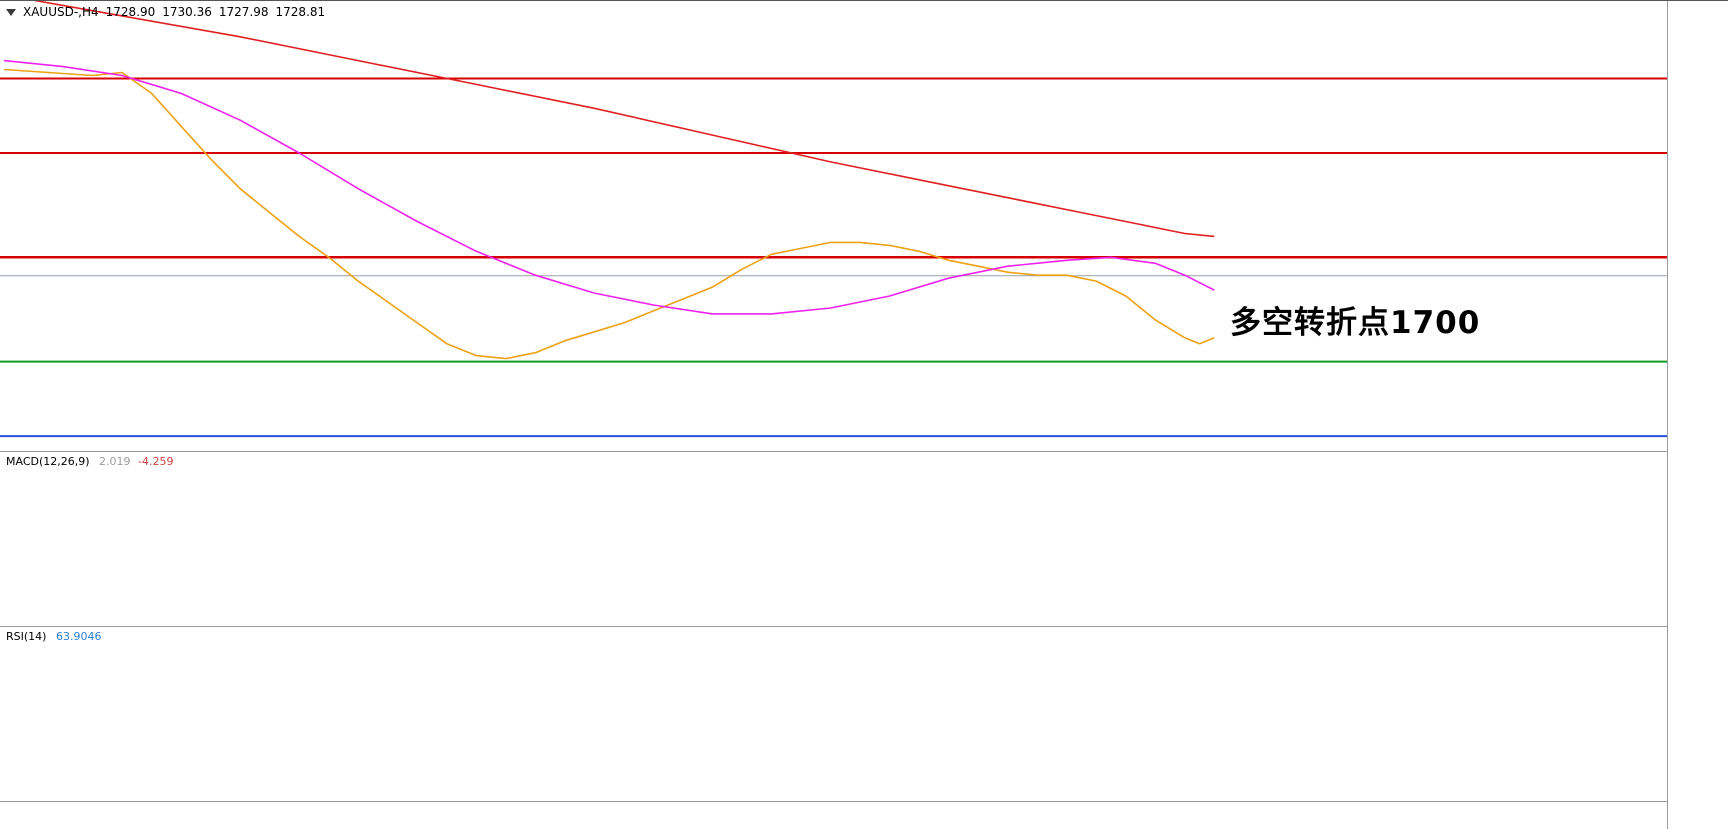 Image resolution: width=1728 pixels, height=829 pixels. What do you see at coordinates (130, 12) in the screenshot?
I see `ohlc-open: 1728.90` at bounding box center [130, 12].